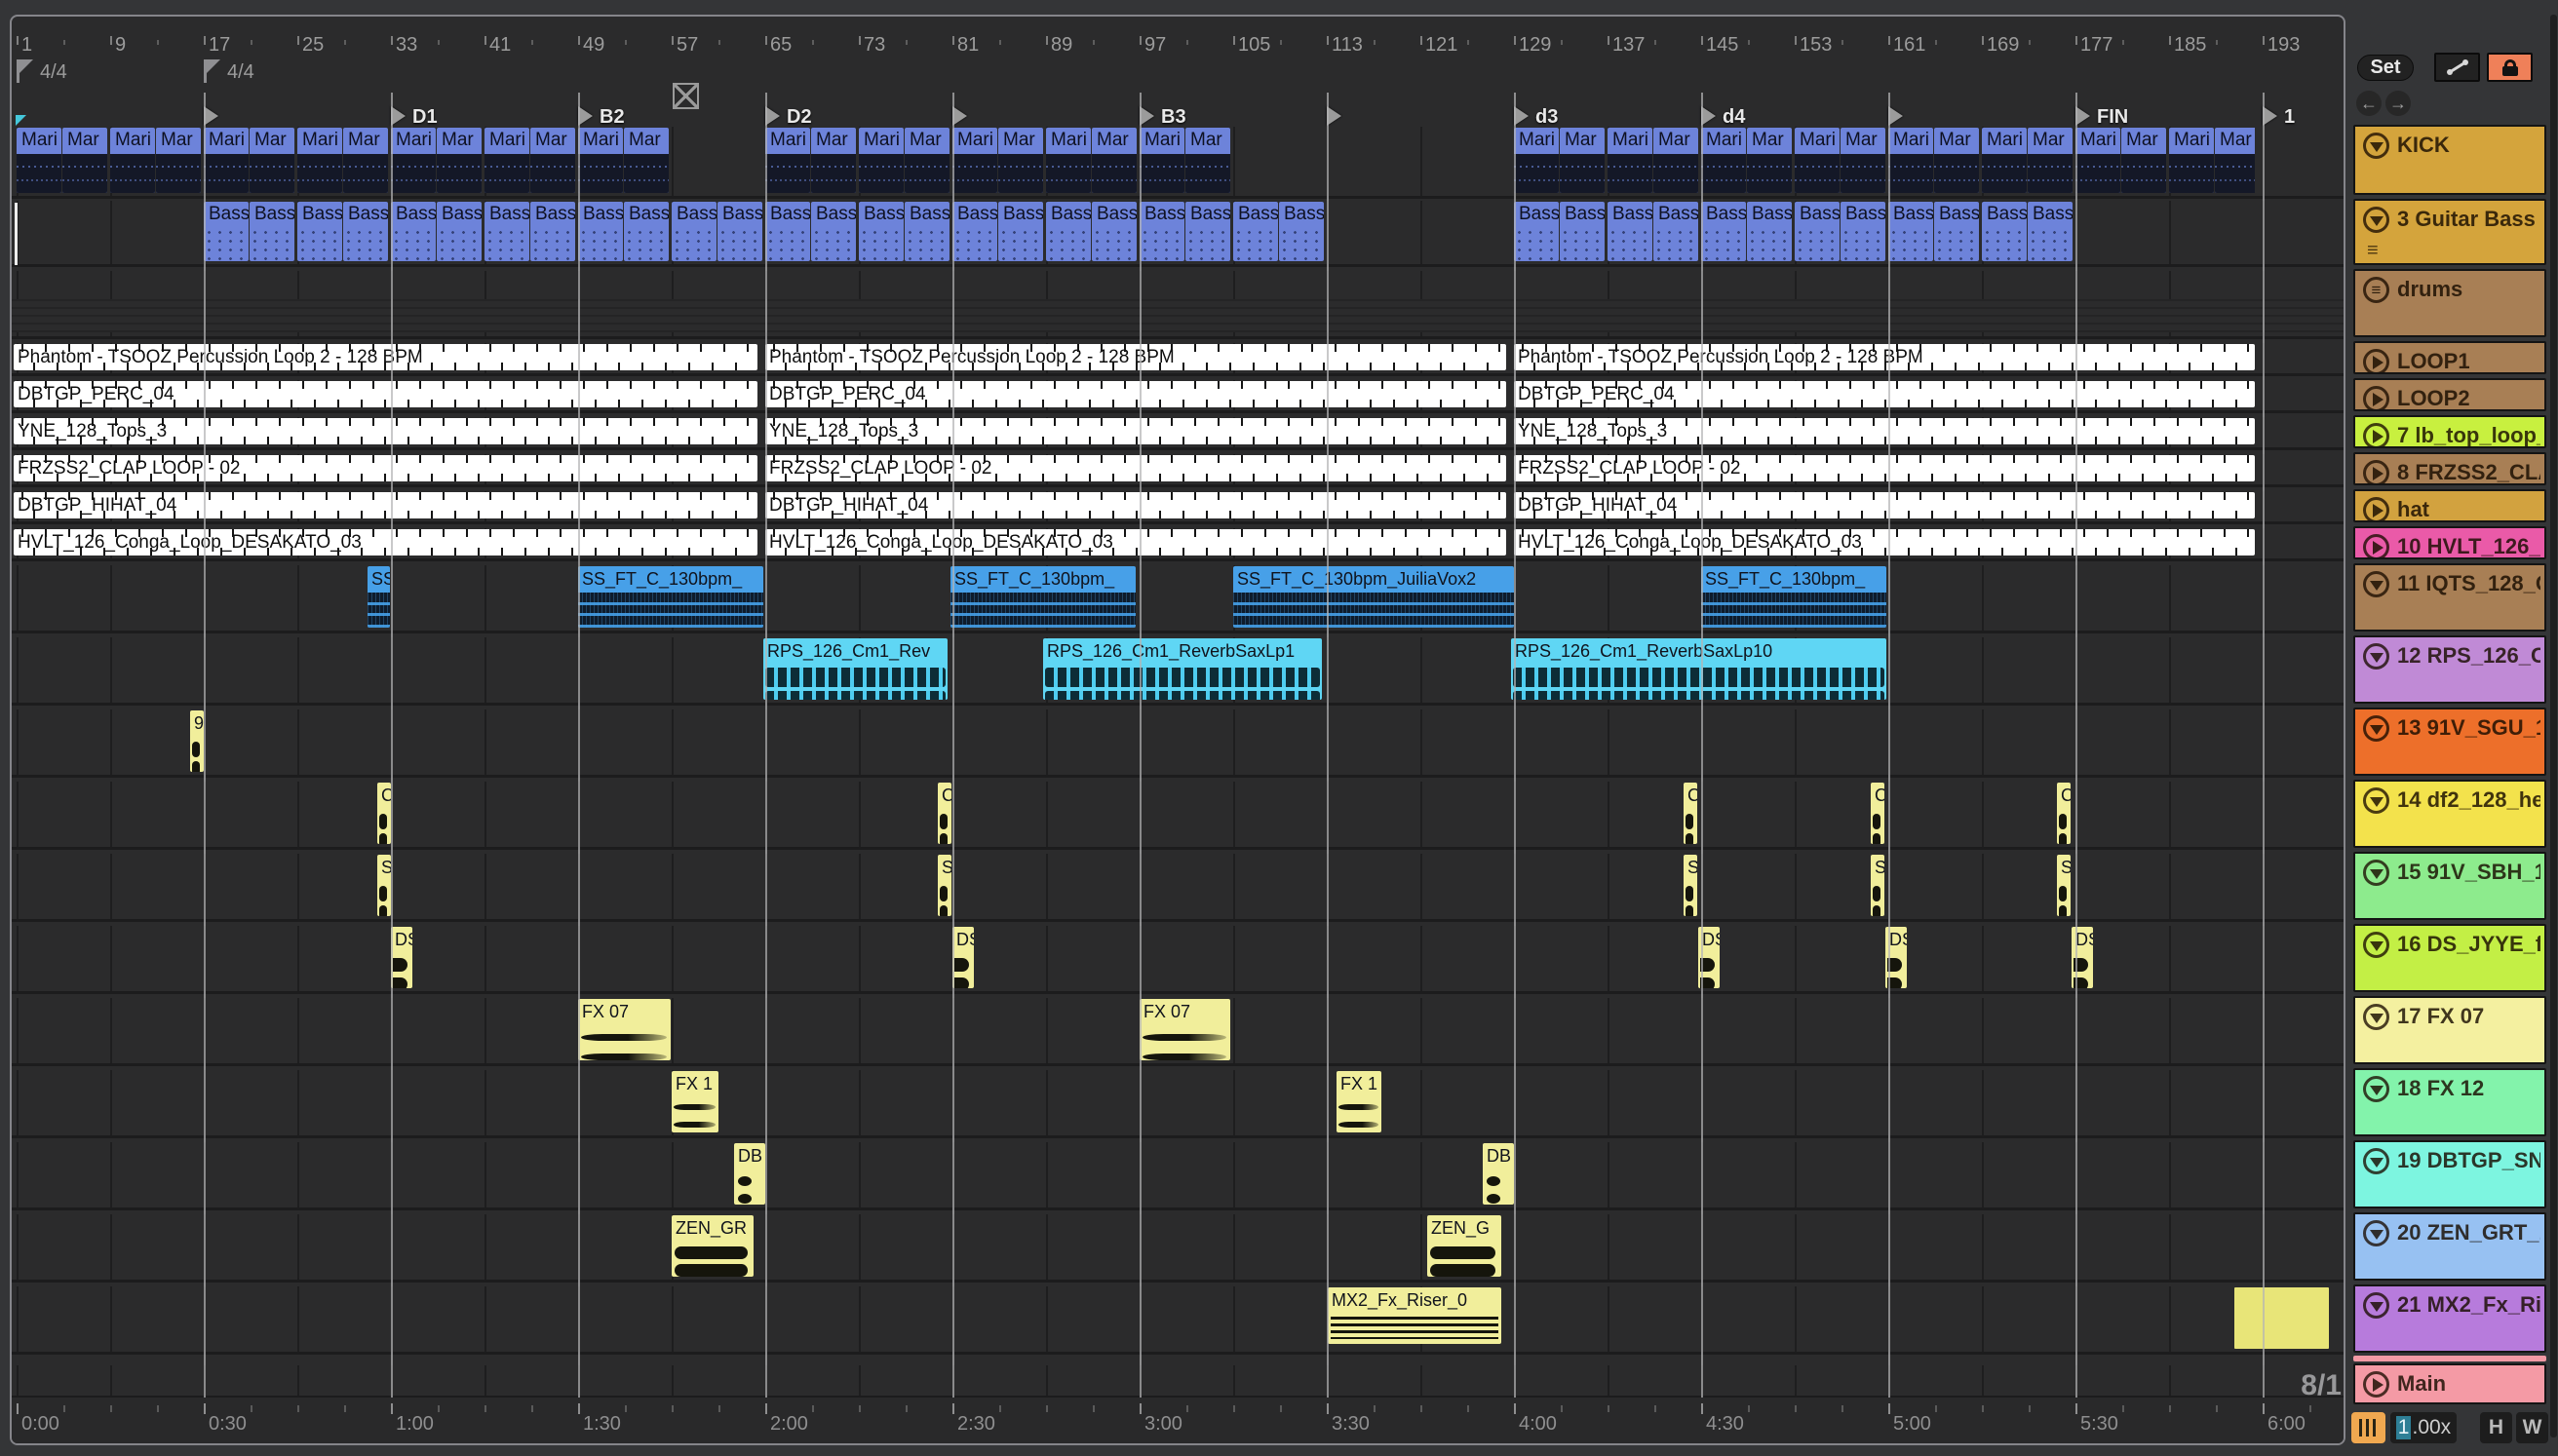 This screenshot has width=2558, height=1456. I want to click on track-header: 8 FRZSS2_CLAP, so click(2449, 468).